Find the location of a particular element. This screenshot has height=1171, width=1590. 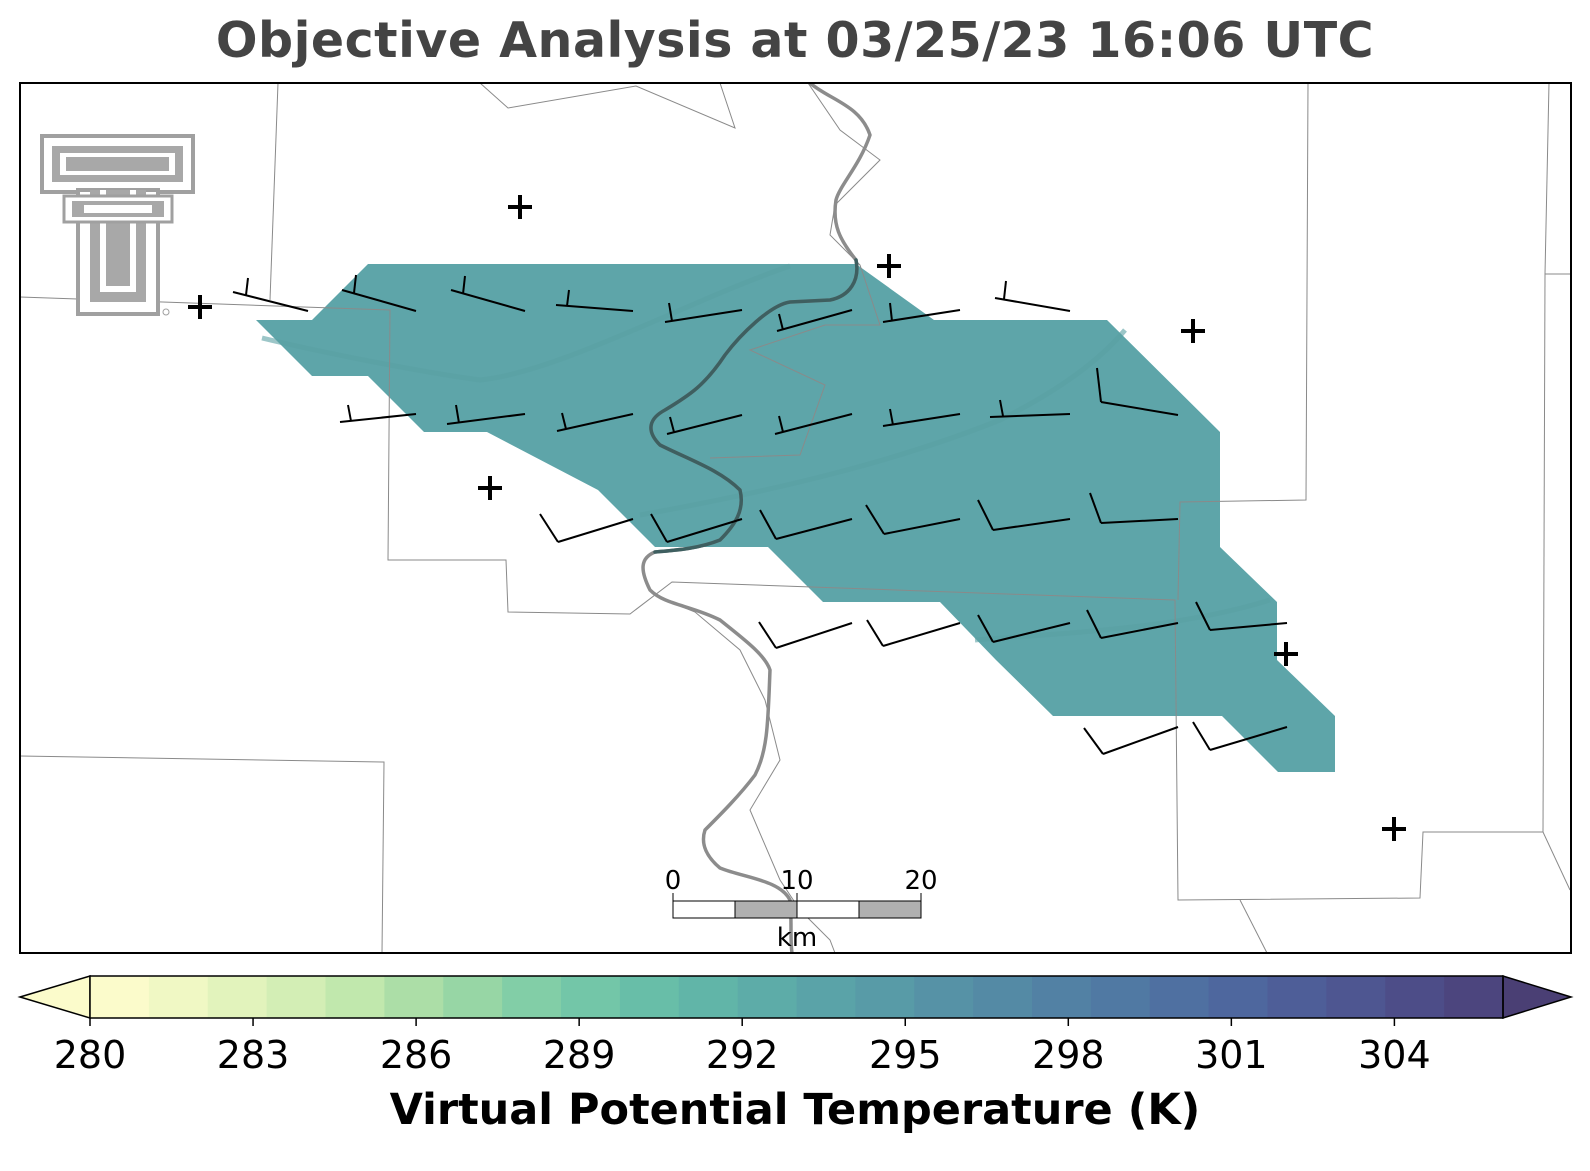

colorbar-segments is located at coordinates (797, 997).